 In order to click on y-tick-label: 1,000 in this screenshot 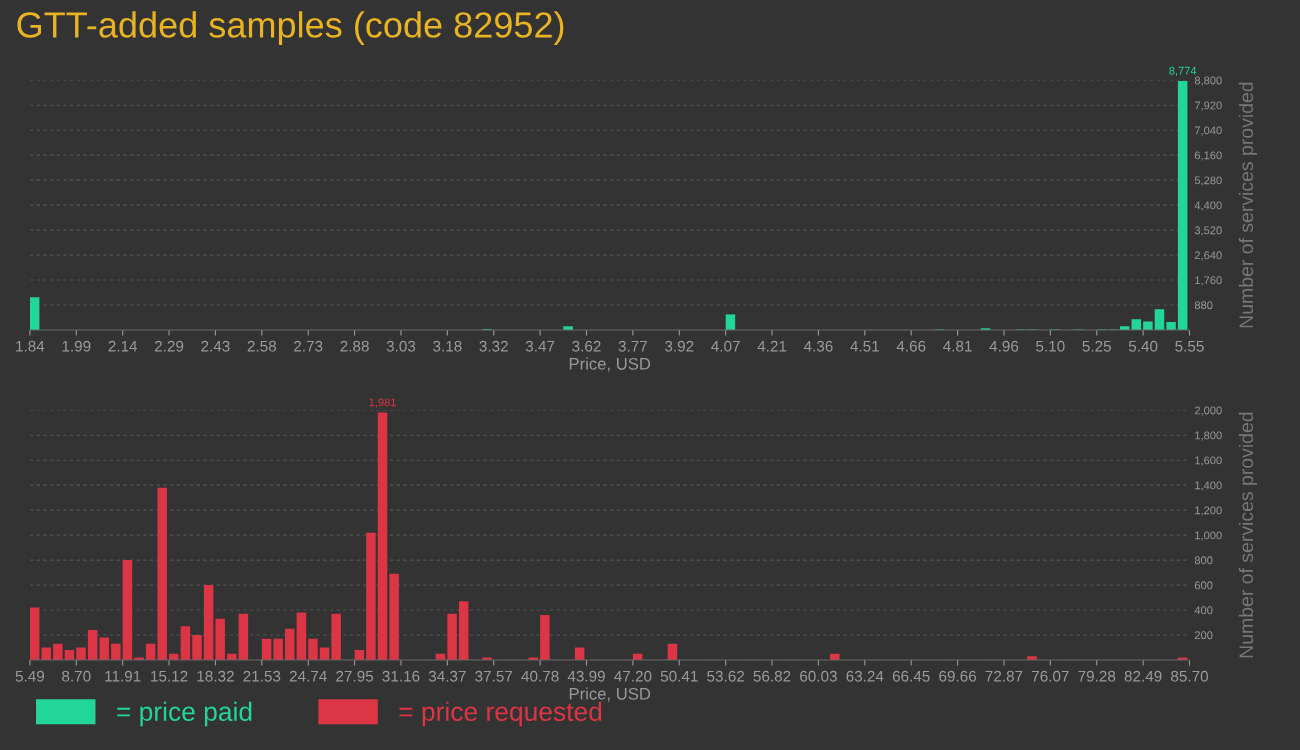, I will do `click(1208, 536)`.